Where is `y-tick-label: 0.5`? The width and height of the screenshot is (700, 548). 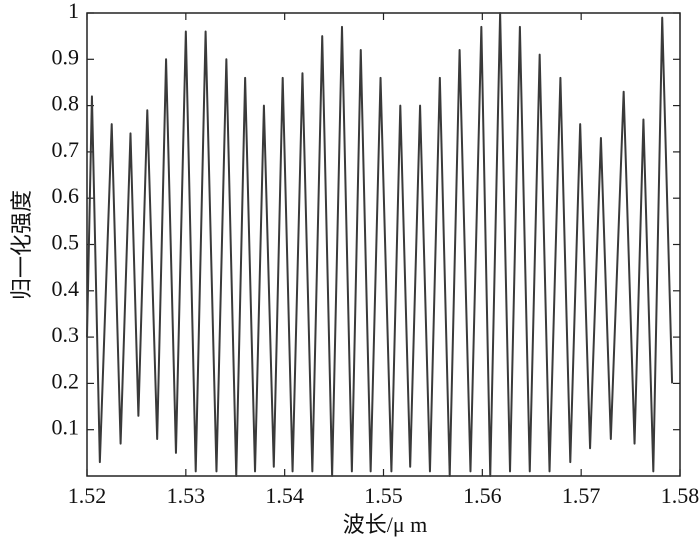
y-tick-label: 0.5 is located at coordinates (66, 242).